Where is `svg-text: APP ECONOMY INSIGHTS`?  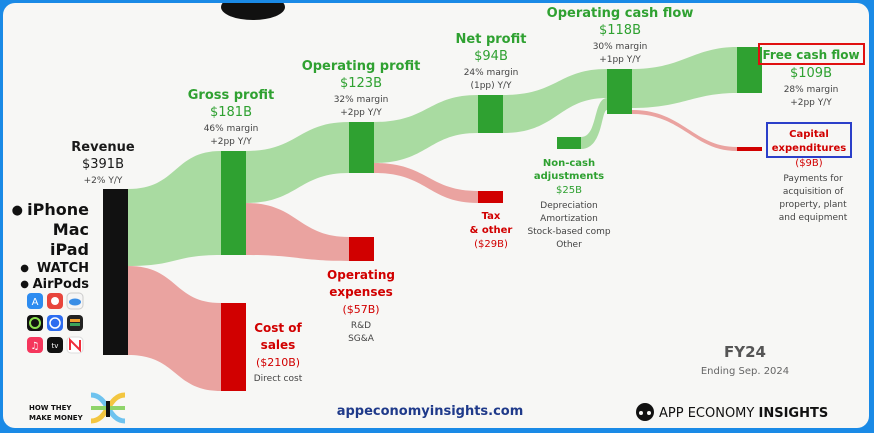
svg-text: APP ECONOMY INSIGHTS is located at coordinates (743, 413).